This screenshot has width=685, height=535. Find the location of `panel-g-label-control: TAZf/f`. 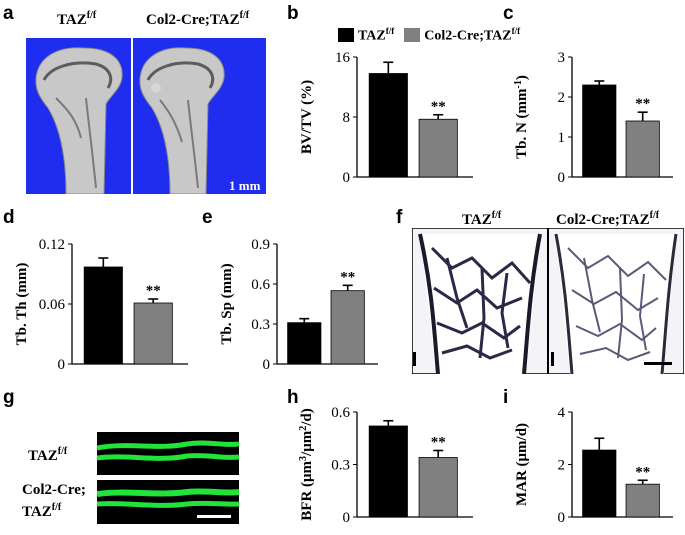

panel-g-label-control: TAZf/f is located at coordinates (48, 455).